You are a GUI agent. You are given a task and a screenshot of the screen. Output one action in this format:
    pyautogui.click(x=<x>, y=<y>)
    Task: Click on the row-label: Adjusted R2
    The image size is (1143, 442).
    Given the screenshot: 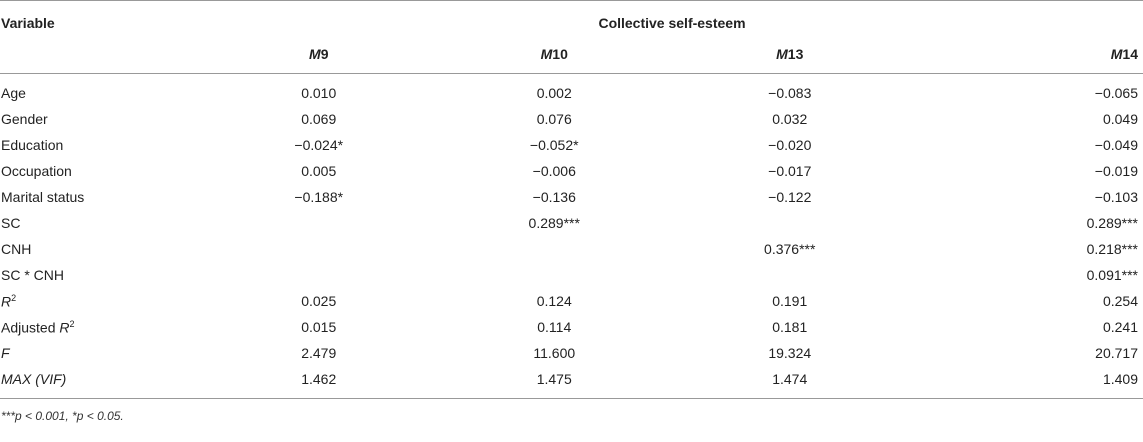 What is the action you would take?
    pyautogui.click(x=38, y=327)
    